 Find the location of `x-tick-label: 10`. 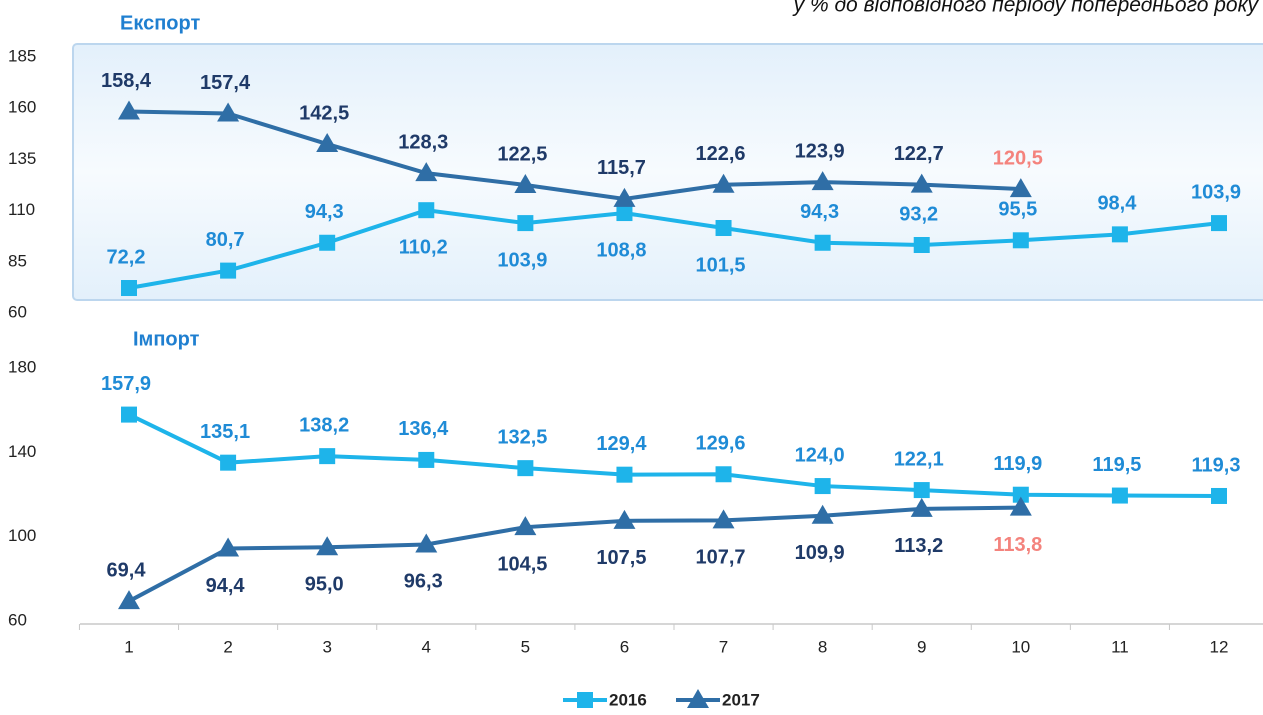

x-tick-label: 10 is located at coordinates (1020, 646).